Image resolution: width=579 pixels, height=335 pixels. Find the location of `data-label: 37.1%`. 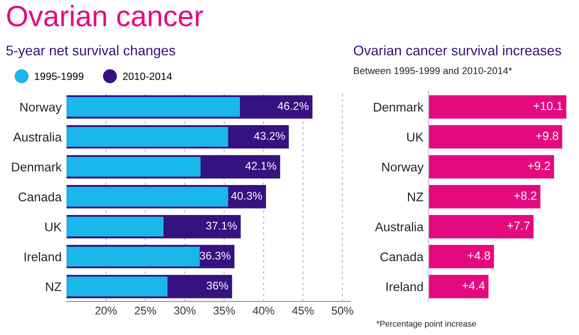

data-label: 37.1% is located at coordinates (221, 226).